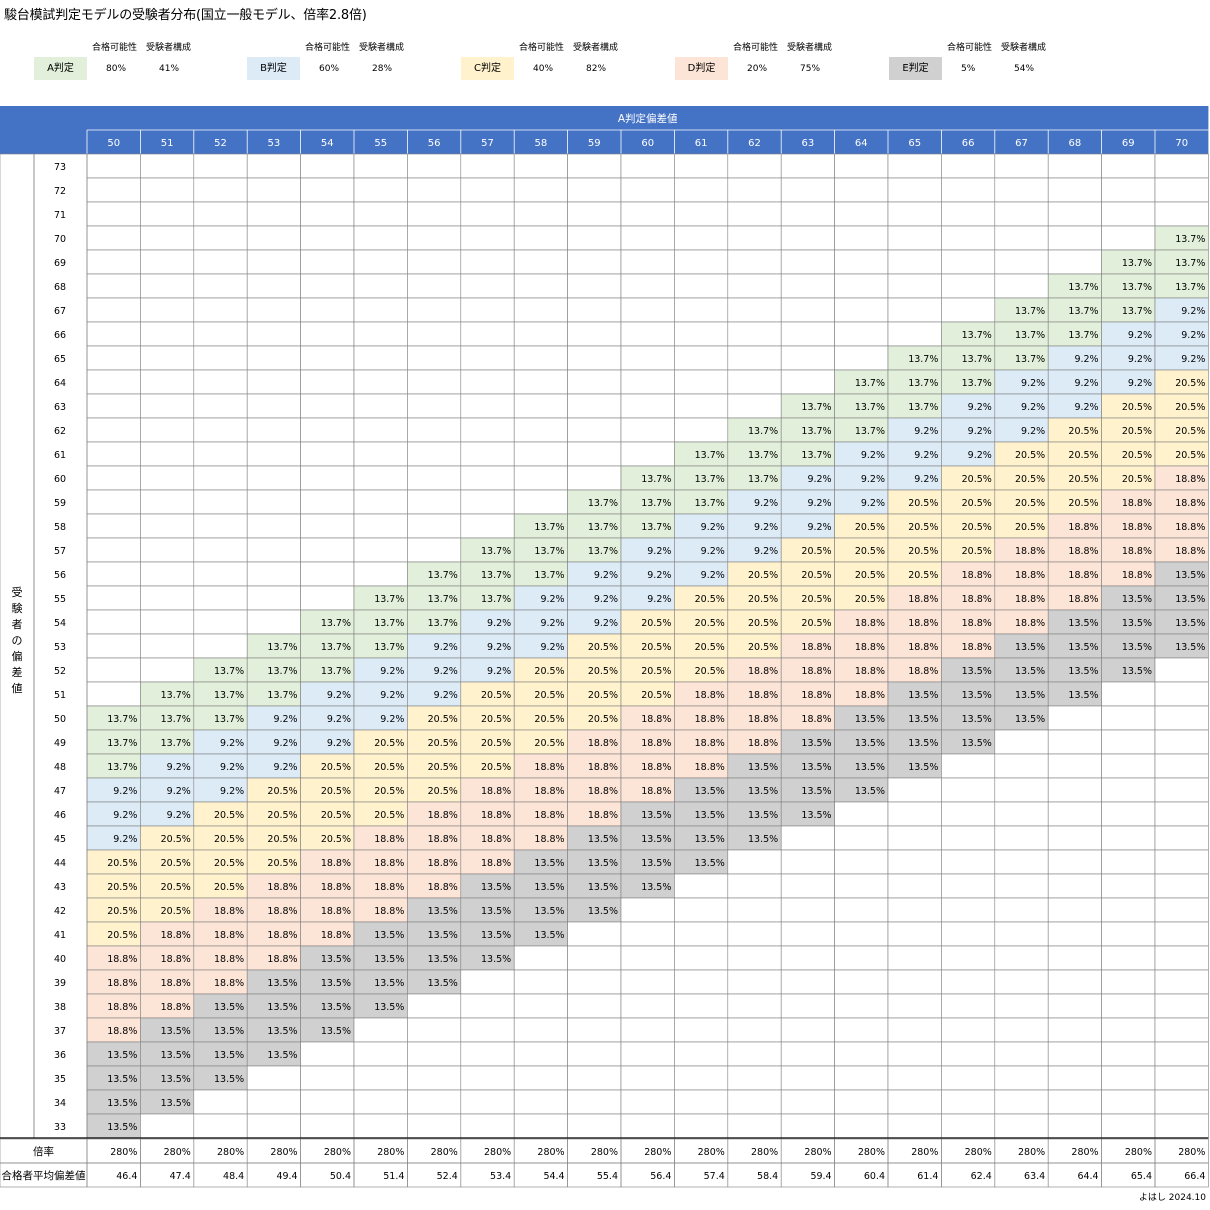 Image resolution: width=1210 pixels, height=1210 pixels. What do you see at coordinates (60, 1079) in the screenshot?
I see `row-header: 35` at bounding box center [60, 1079].